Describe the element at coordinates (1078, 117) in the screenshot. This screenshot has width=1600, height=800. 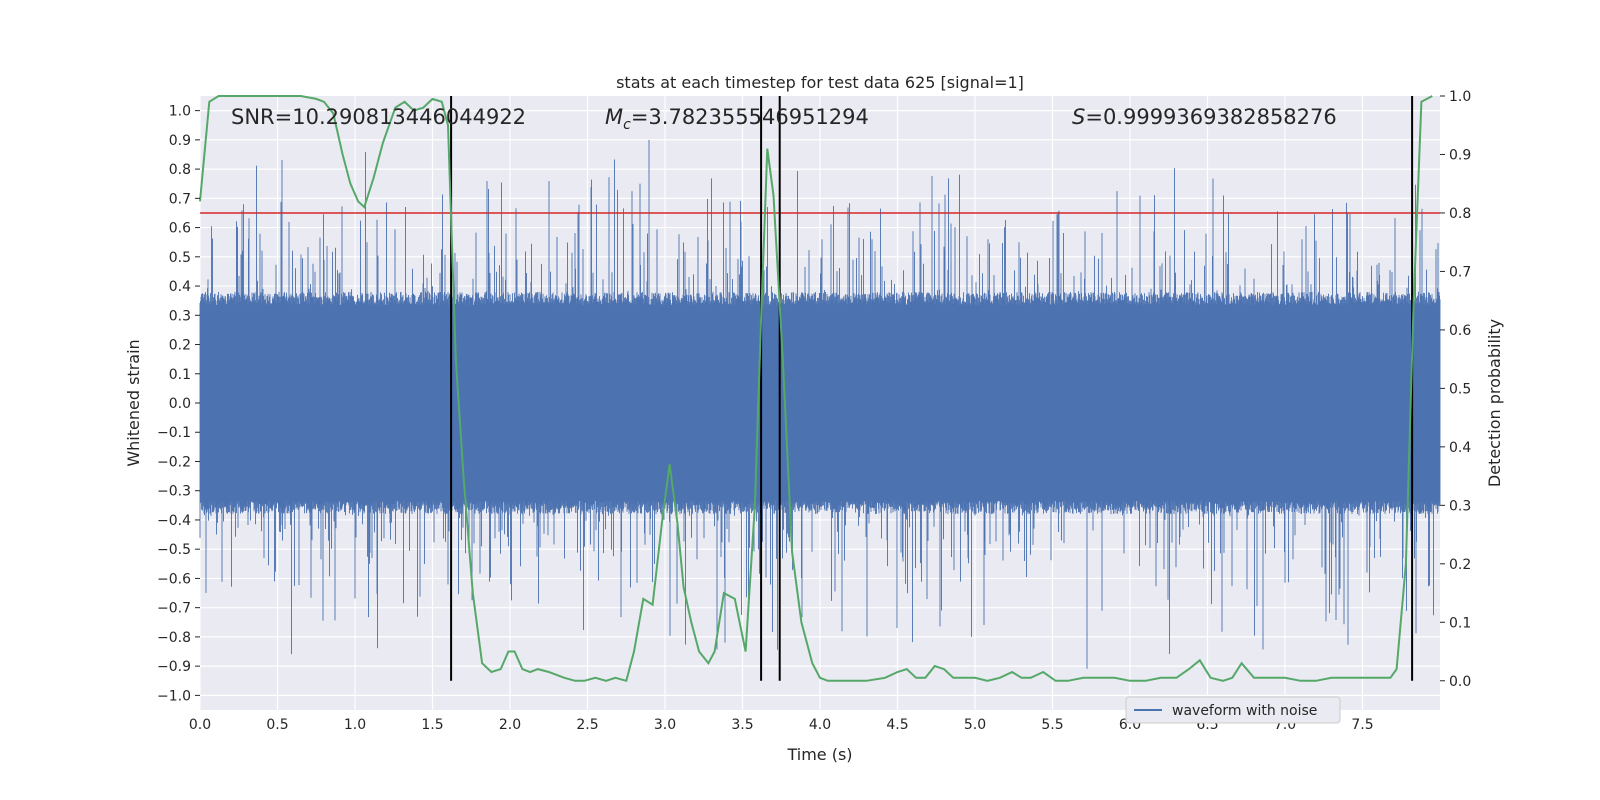
I see `annotation-s-symbol: S` at that location.